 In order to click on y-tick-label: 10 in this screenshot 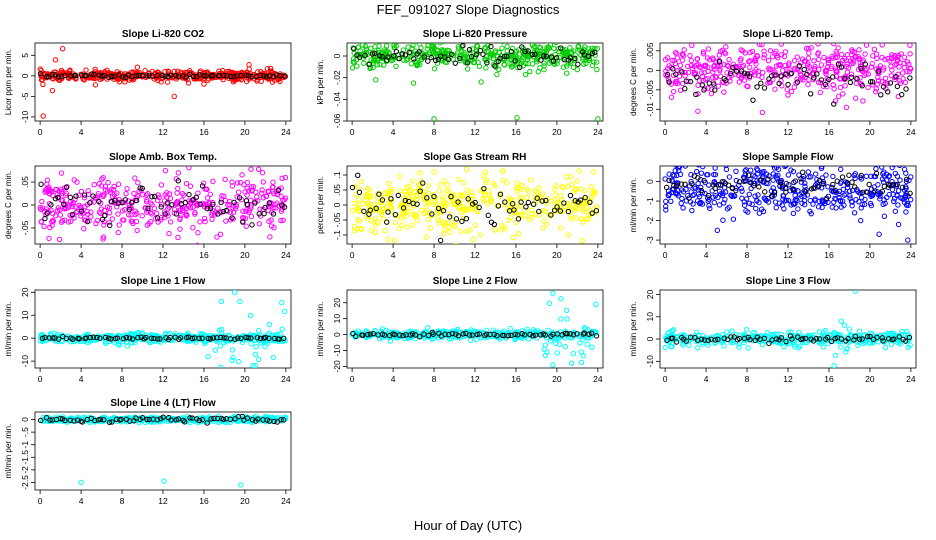, I will do `click(25, 315)`.